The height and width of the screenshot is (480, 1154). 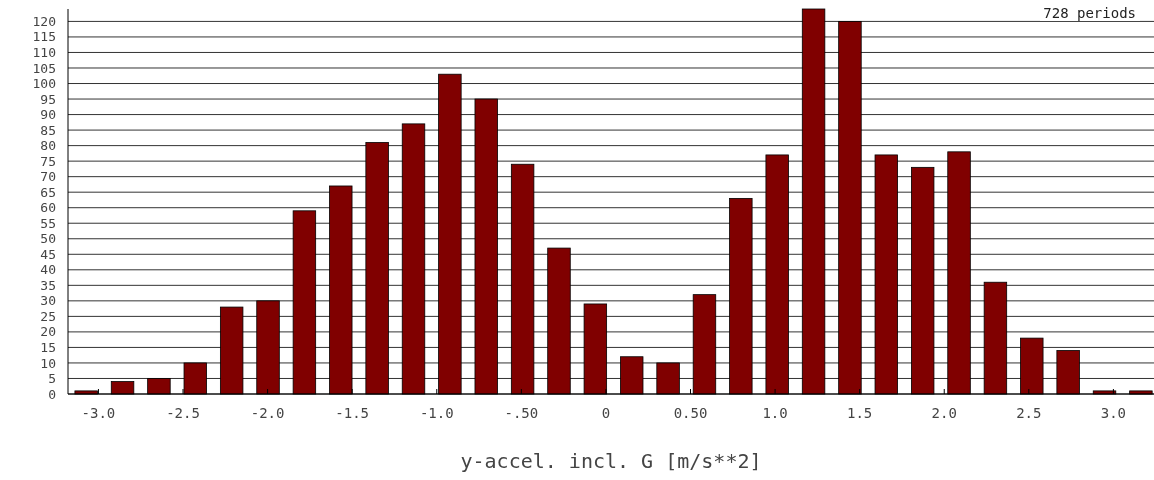 What do you see at coordinates (44, 53) in the screenshot?
I see `y-tick-label: 110` at bounding box center [44, 53].